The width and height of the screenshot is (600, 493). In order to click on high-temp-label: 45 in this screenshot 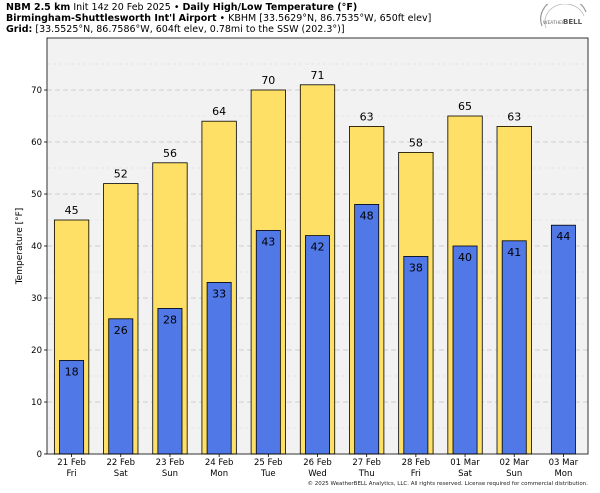, I will do `click(72, 210)`.